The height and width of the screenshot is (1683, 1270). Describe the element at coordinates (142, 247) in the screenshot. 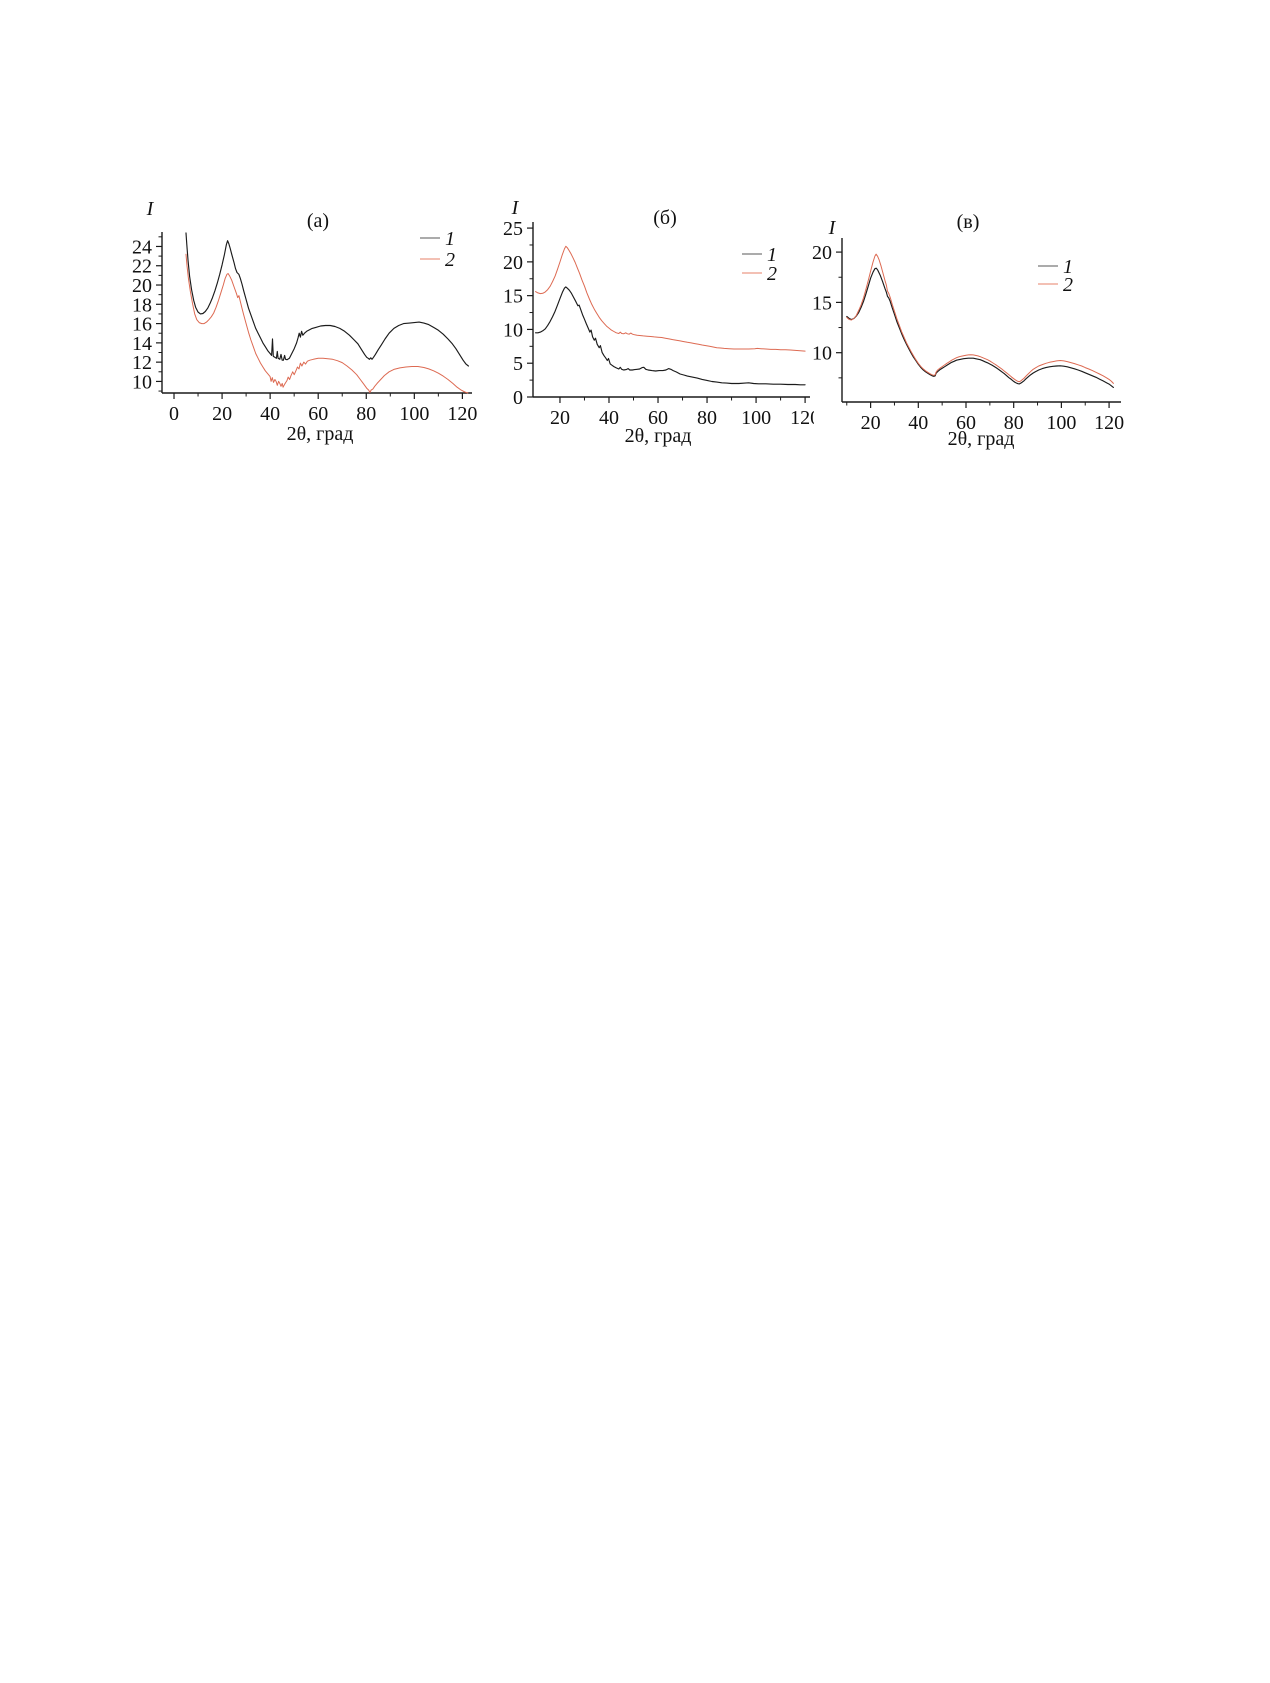

I see `y-tick-label: 24` at that location.